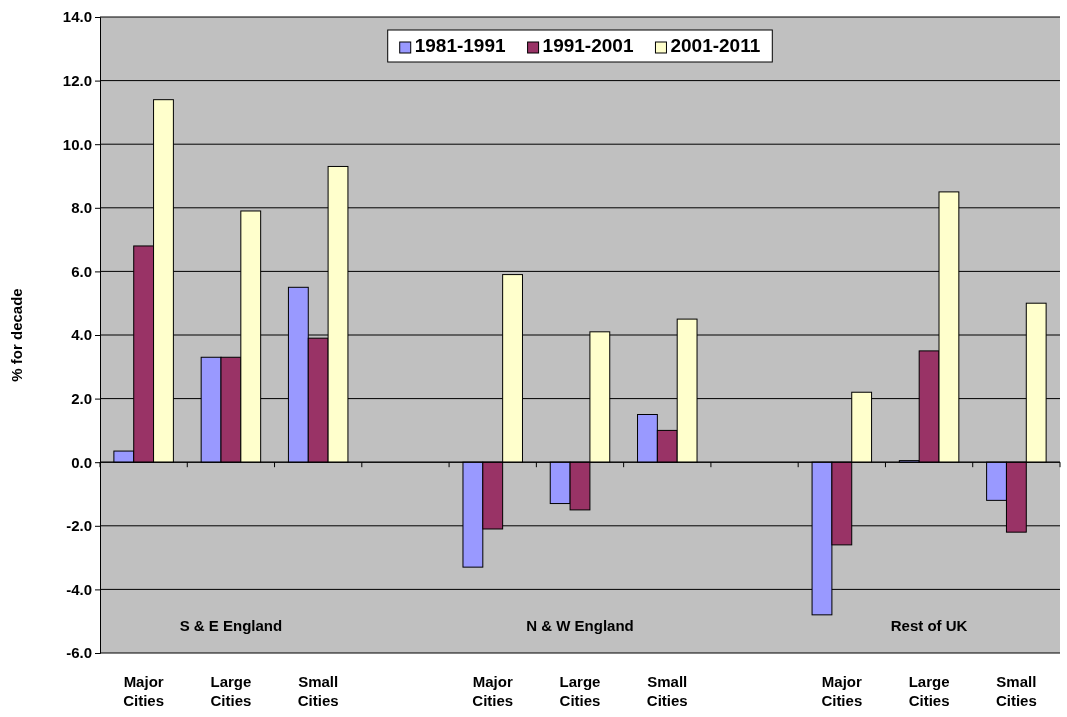 This screenshot has width=1067, height=717. Describe the element at coordinates (79, 653) in the screenshot. I see `y-tick-label: -6.0` at that location.